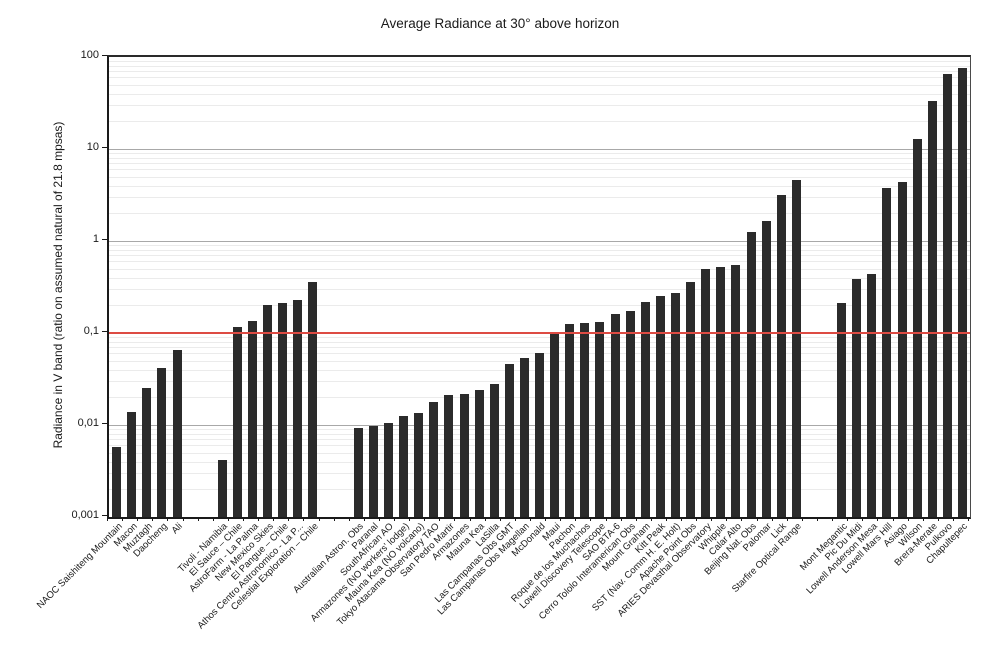 Image resolution: width=1000 pixels, height=650 pixels. What do you see at coordinates (85, 515) in the screenshot?
I see `y-tick-label: 0,001` at bounding box center [85, 515].